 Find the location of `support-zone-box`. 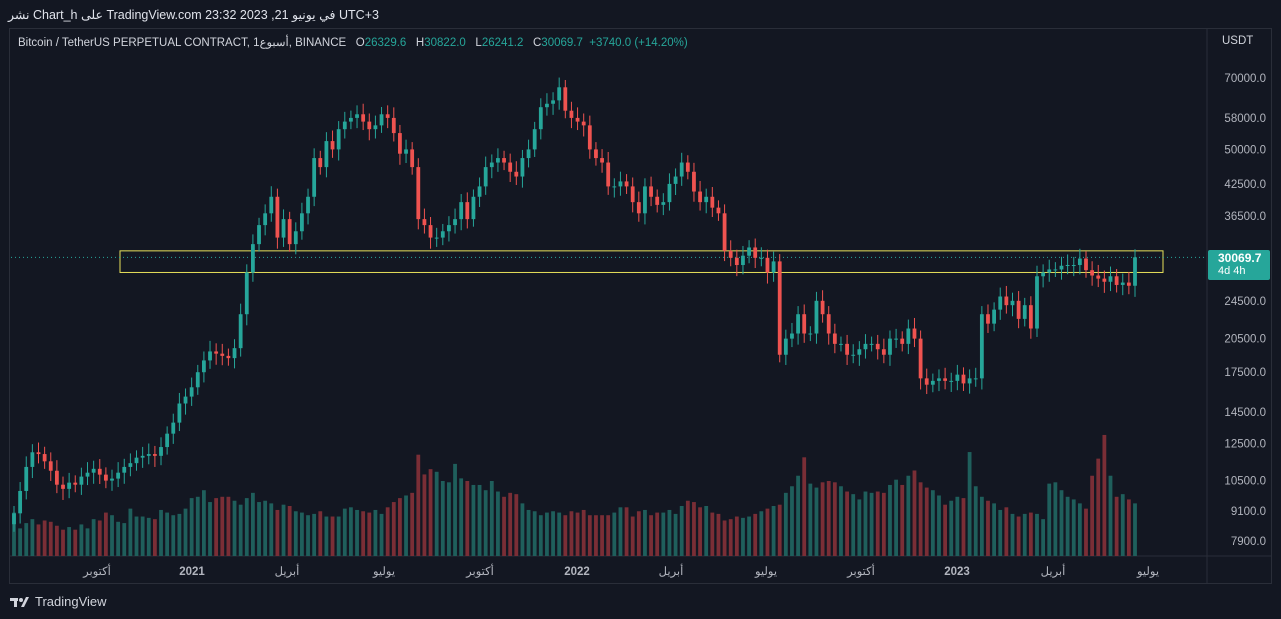

support-zone-box is located at coordinates (641, 261).